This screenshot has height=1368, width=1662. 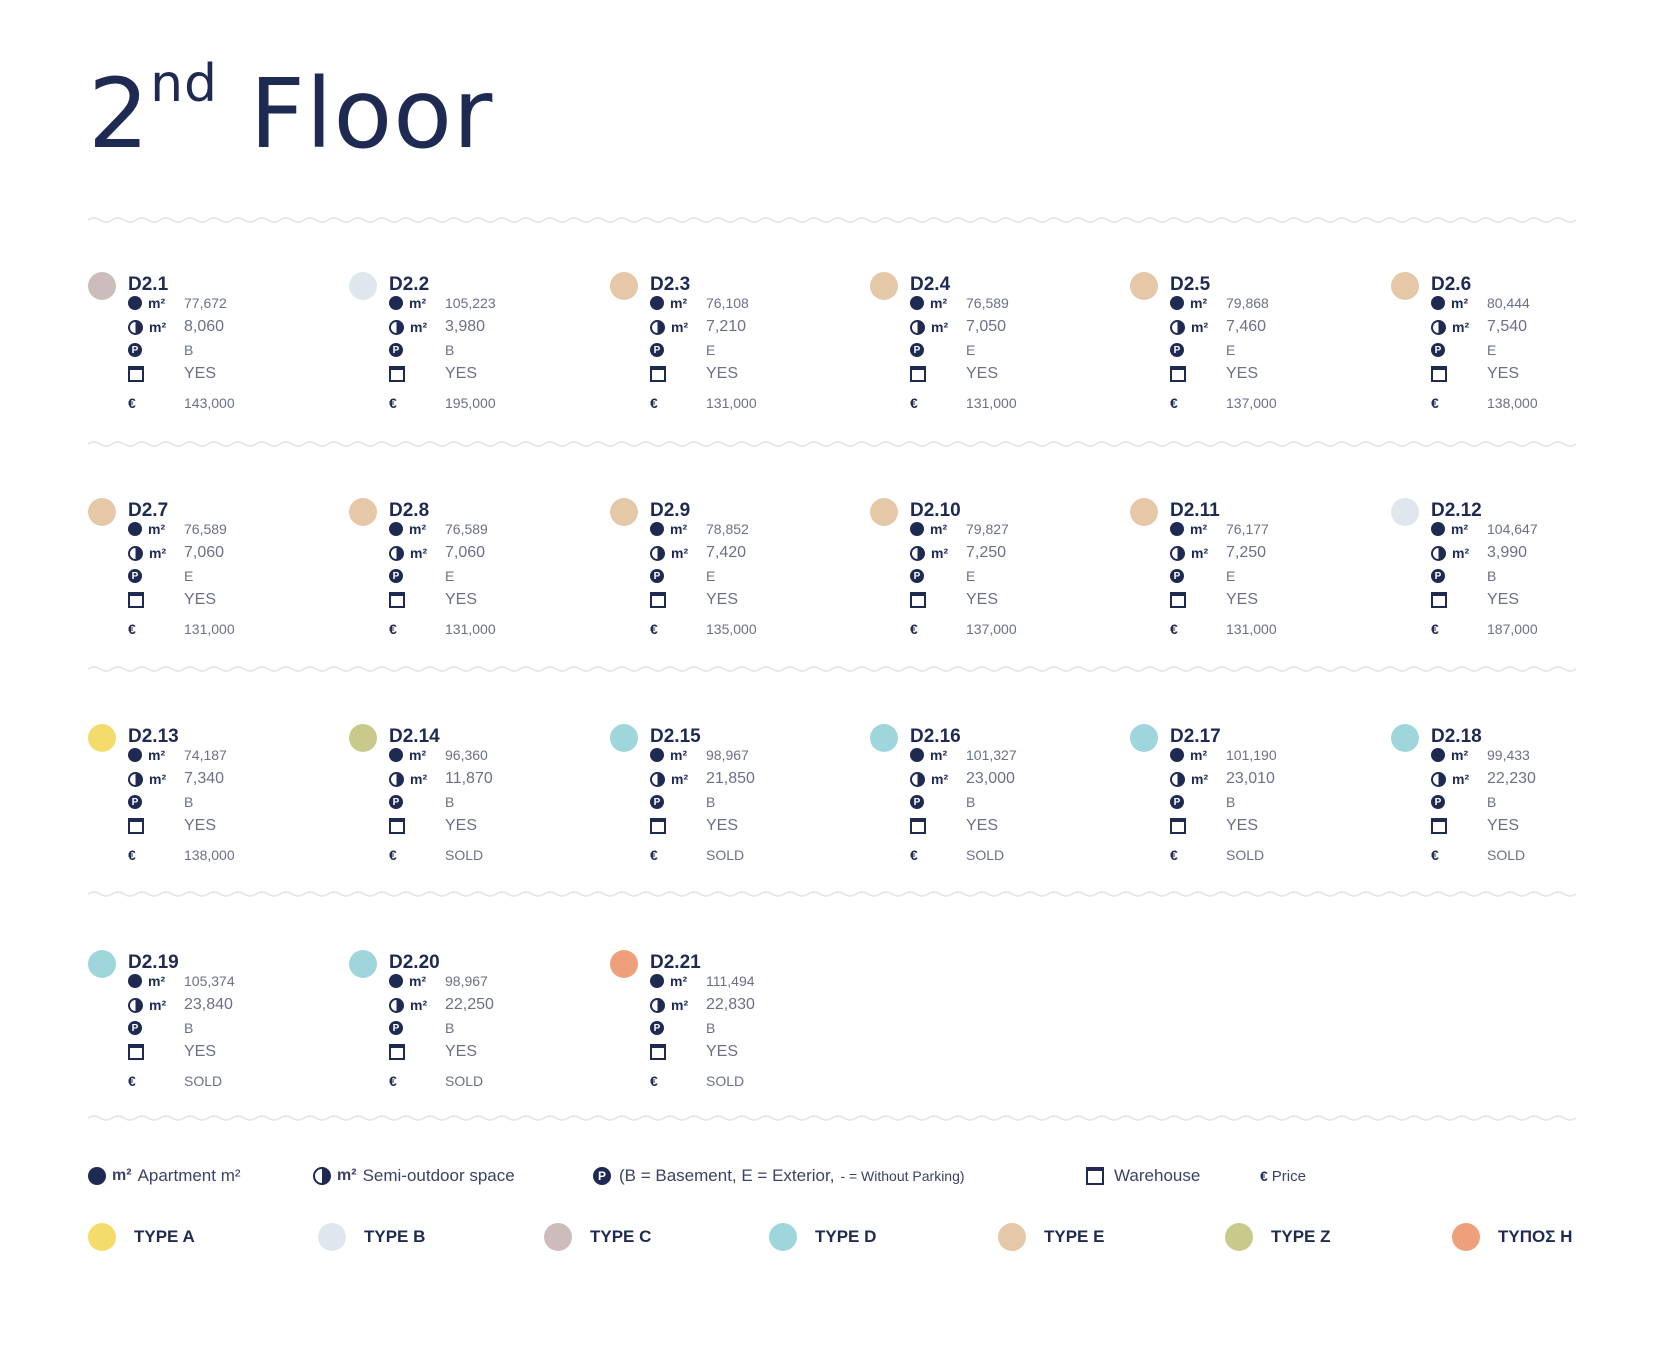 What do you see at coordinates (469, 1004) in the screenshot?
I see `semi-outdoor-value: 22,250` at bounding box center [469, 1004].